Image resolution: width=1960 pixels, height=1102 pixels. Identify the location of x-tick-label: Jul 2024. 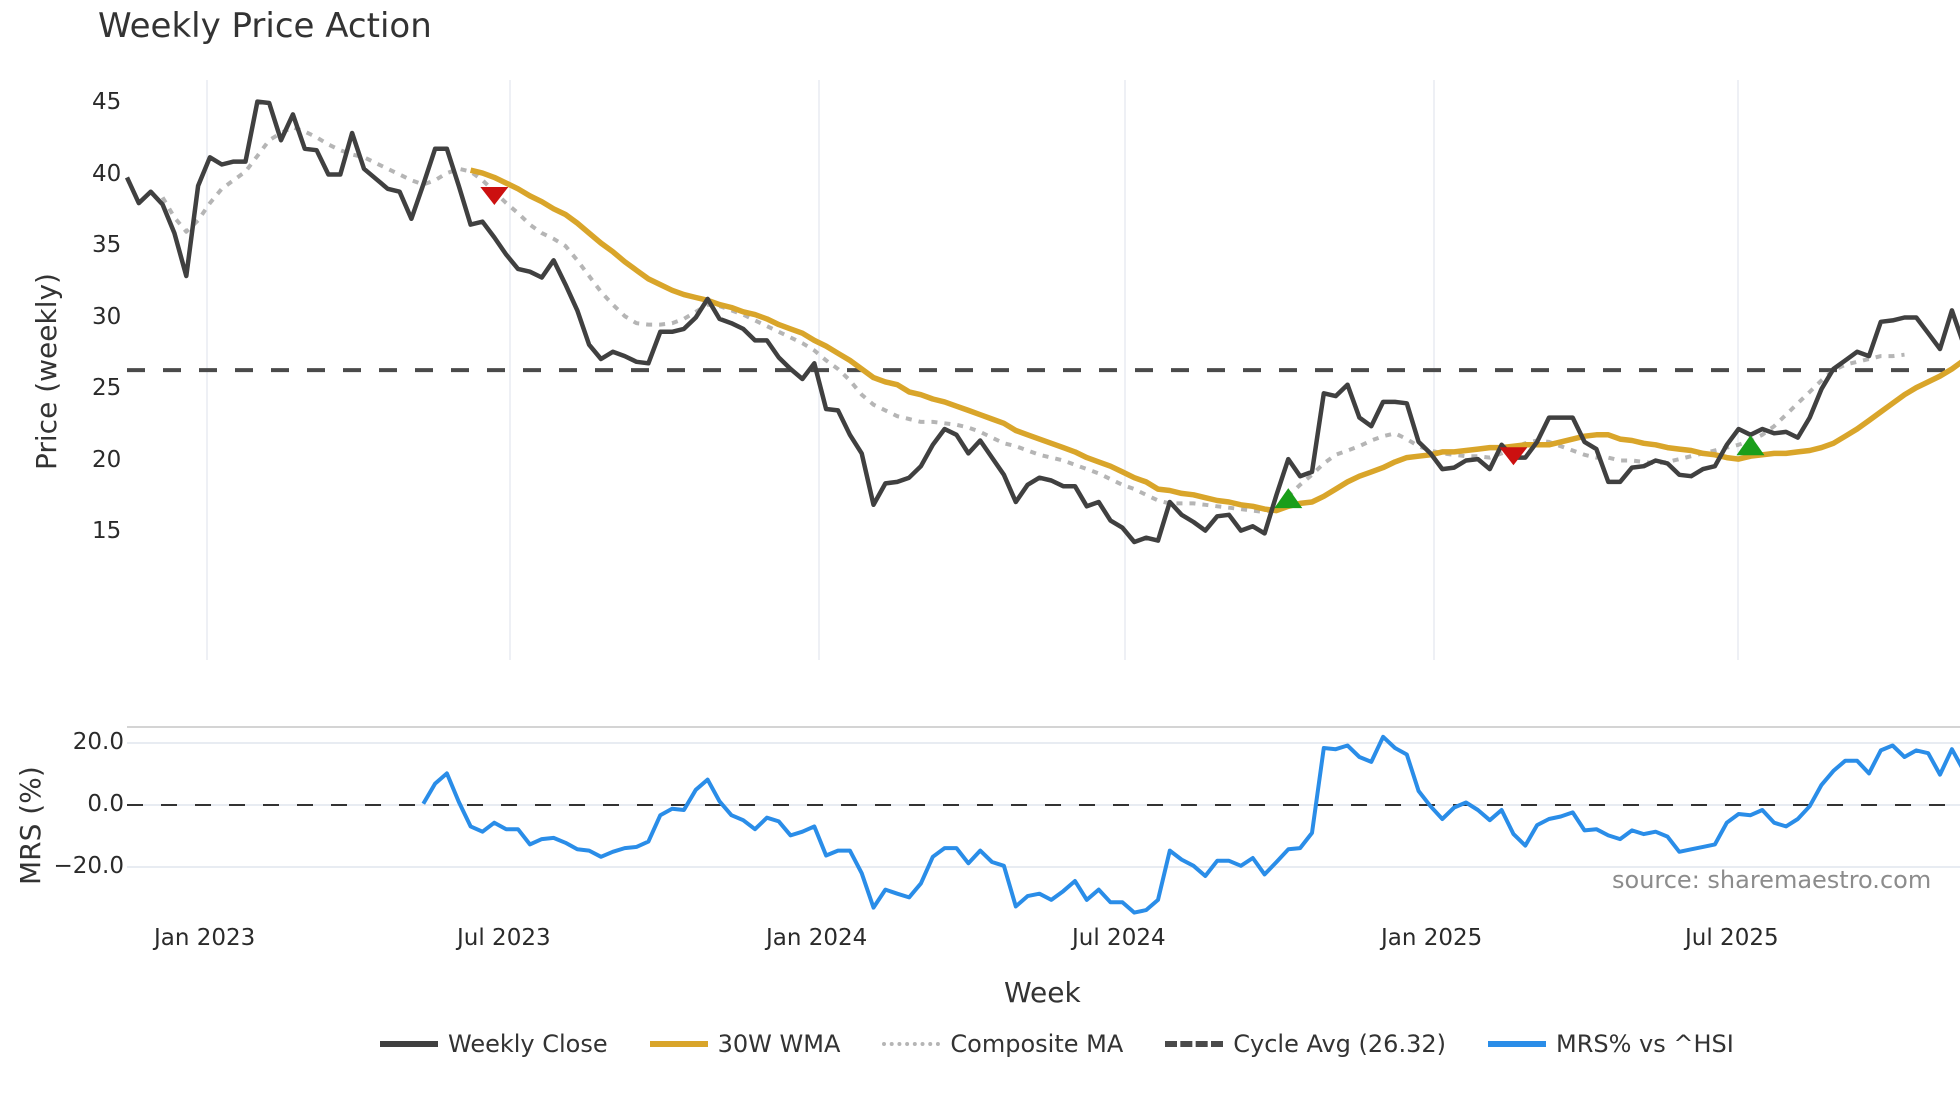
(1119, 938).